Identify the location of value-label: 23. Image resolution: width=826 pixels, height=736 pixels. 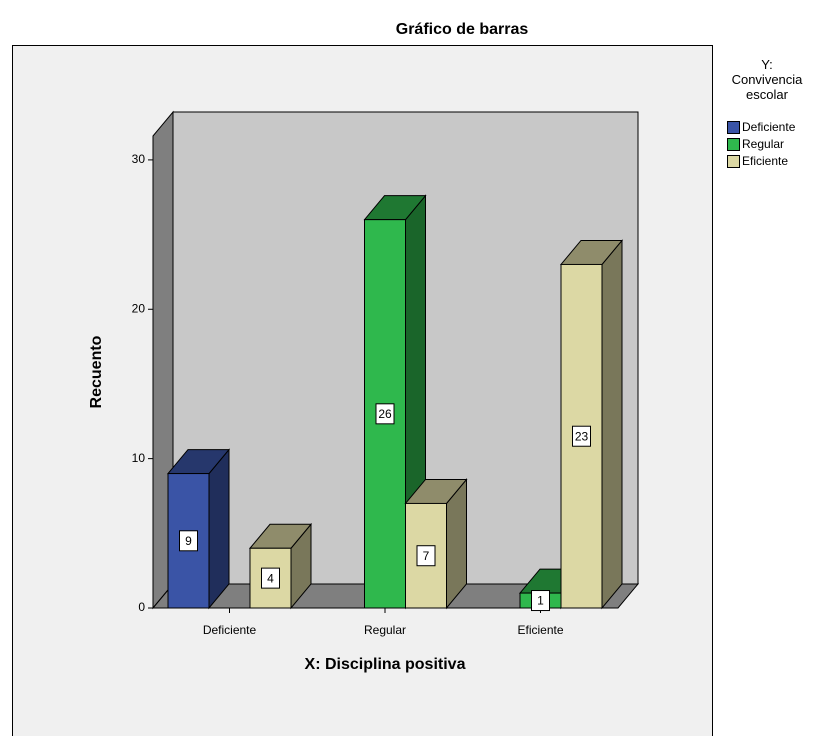
(582, 436).